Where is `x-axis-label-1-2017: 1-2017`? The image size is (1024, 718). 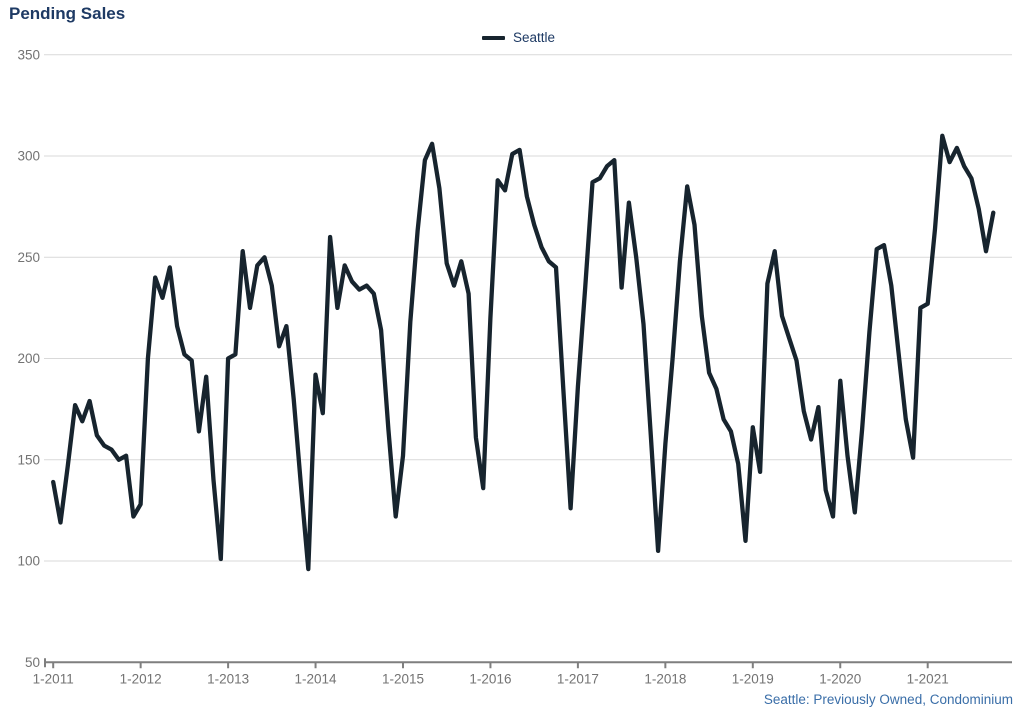 x-axis-label-1-2017: 1-2017 is located at coordinates (578, 678).